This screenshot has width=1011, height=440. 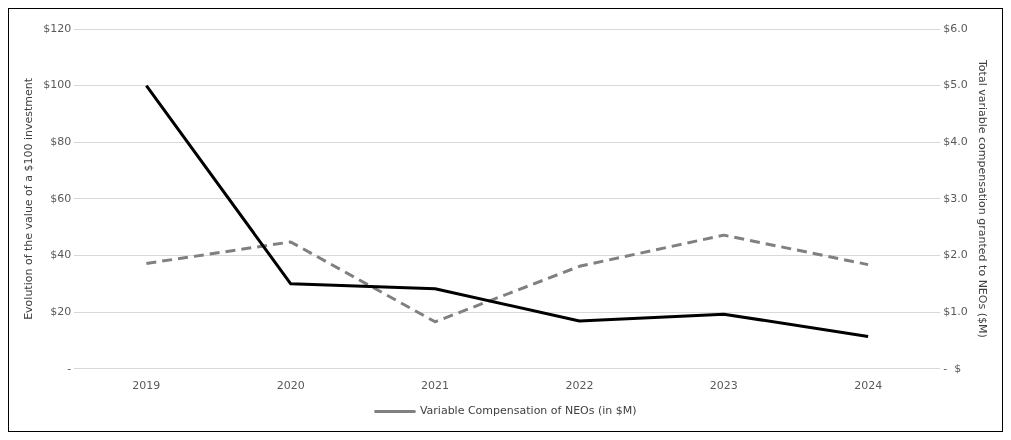 What do you see at coordinates (955, 198) in the screenshot?
I see `y2-tick-label: $3.0` at bounding box center [955, 198].